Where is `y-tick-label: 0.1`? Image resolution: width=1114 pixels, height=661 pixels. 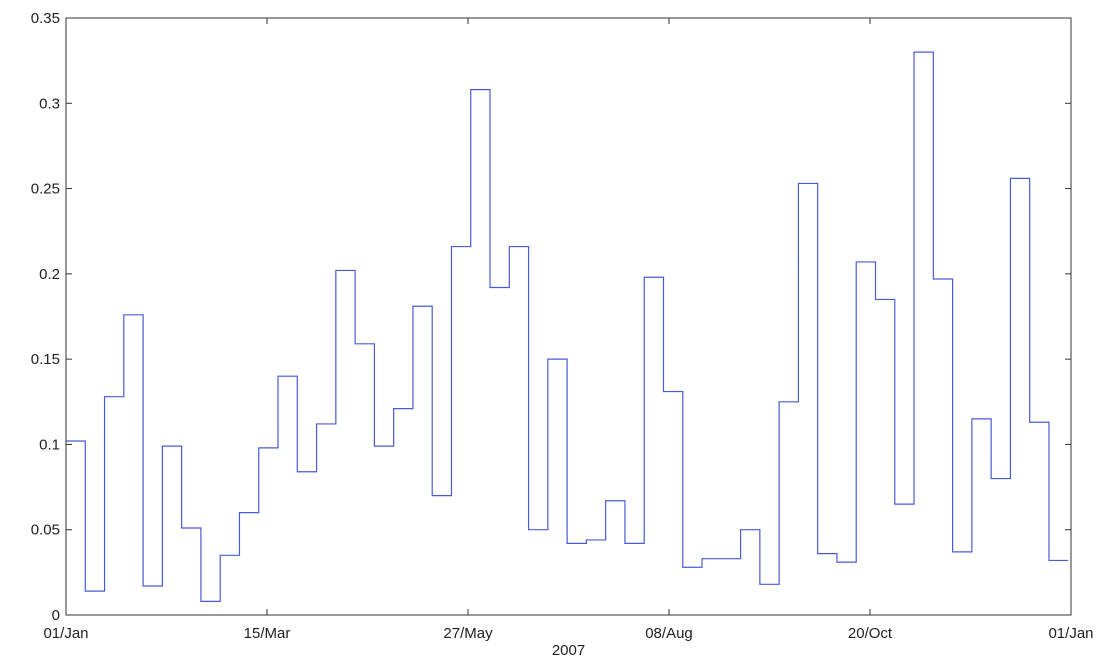 y-tick-label: 0.1 is located at coordinates (49, 444).